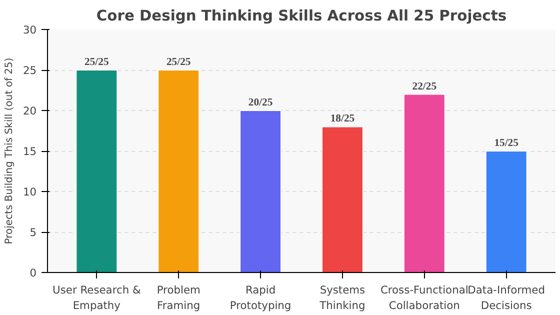  What do you see at coordinates (9, 151) in the screenshot?
I see `y-axis-title: Projects Building This Skill (out of 25)` at bounding box center [9, 151].